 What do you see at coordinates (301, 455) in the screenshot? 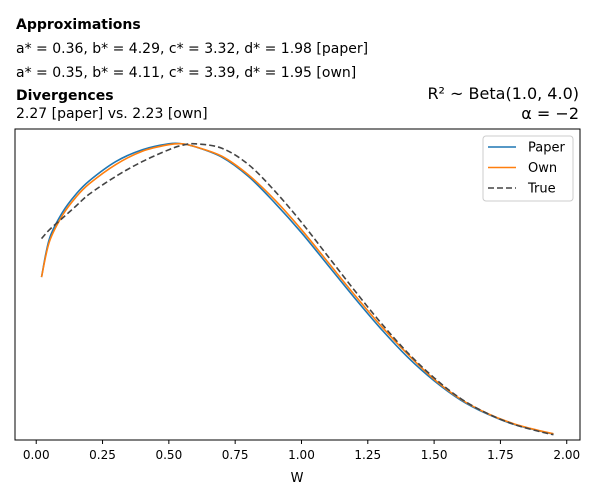
I see `x-tick-label: 1.00` at bounding box center [301, 455].